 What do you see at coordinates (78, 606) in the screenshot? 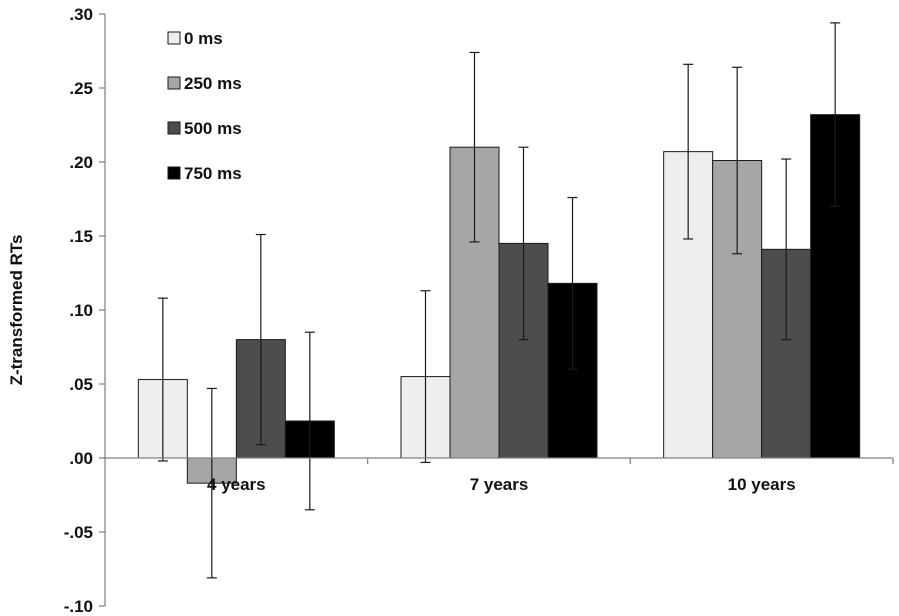
I see `y-tick-label: -.10` at bounding box center [78, 606].